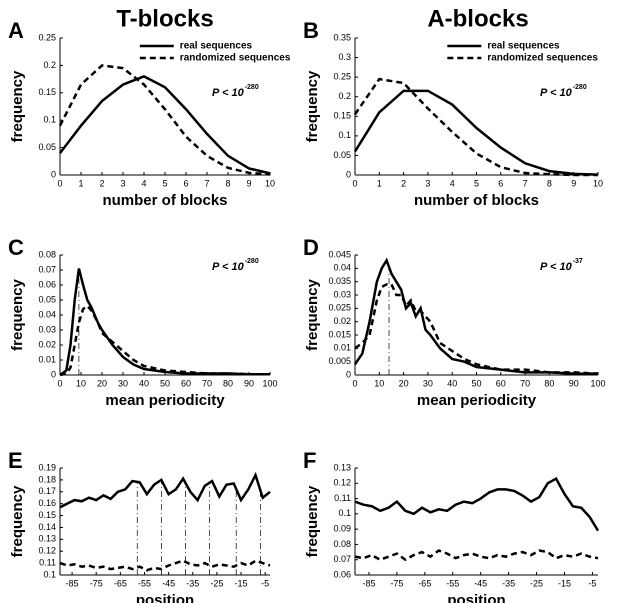 Image resolution: width=629 pixels, height=603 pixels. Describe the element at coordinates (342, 321) in the screenshot. I see `y-tick-label: 0.02` at that location.